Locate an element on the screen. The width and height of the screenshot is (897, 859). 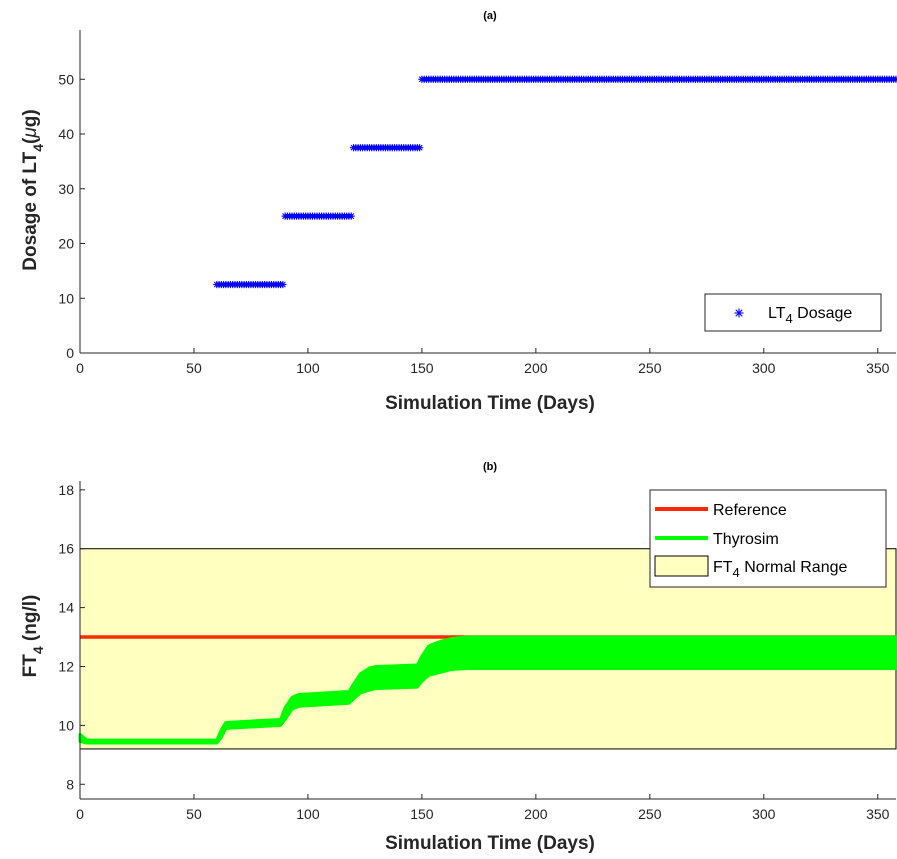
ft4-x-tick-label: 150 is located at coordinates (422, 814).